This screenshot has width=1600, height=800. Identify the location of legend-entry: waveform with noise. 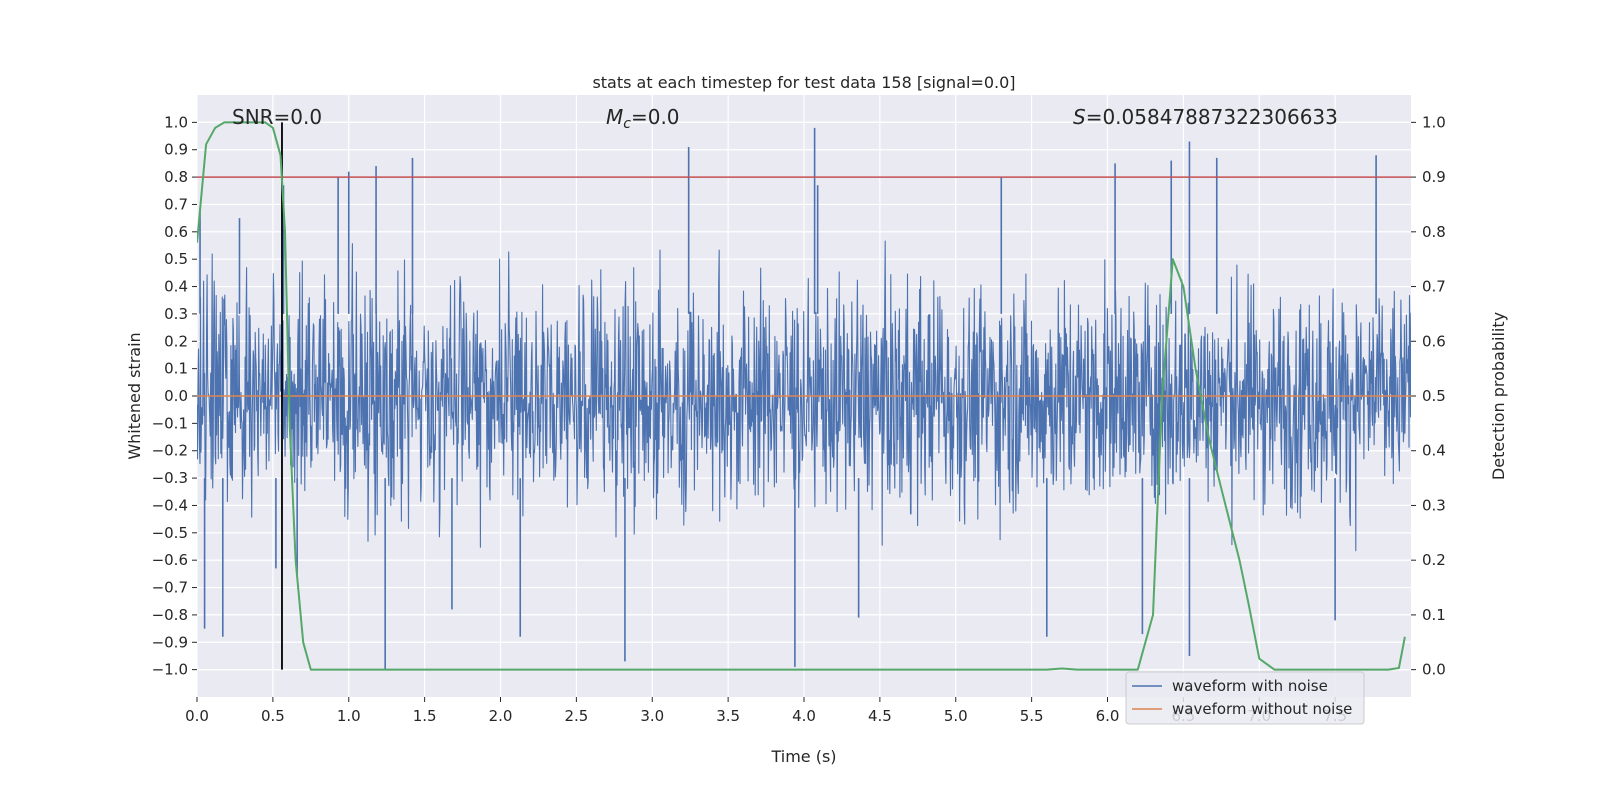
(1250, 686).